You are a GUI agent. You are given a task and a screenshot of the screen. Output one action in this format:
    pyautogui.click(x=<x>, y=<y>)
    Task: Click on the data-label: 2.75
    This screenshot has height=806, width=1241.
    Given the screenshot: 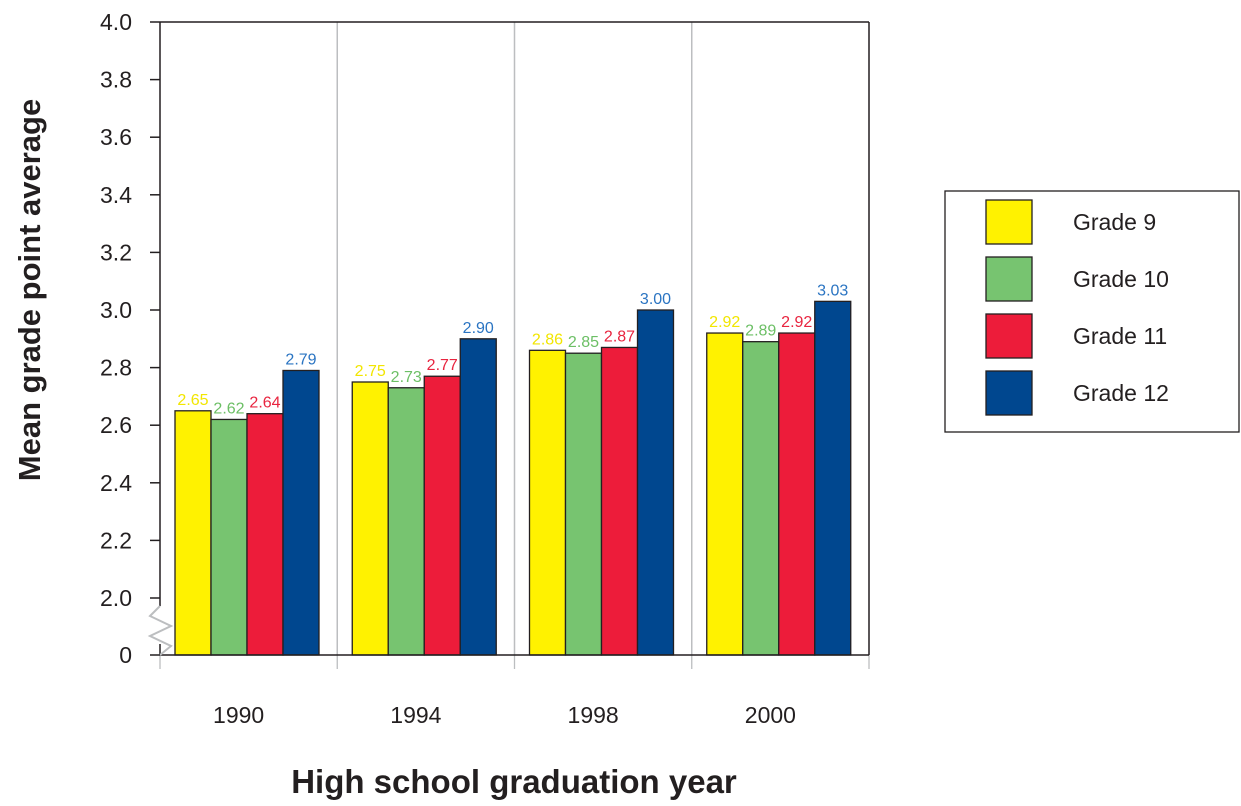 What is the action you would take?
    pyautogui.click(x=370, y=371)
    